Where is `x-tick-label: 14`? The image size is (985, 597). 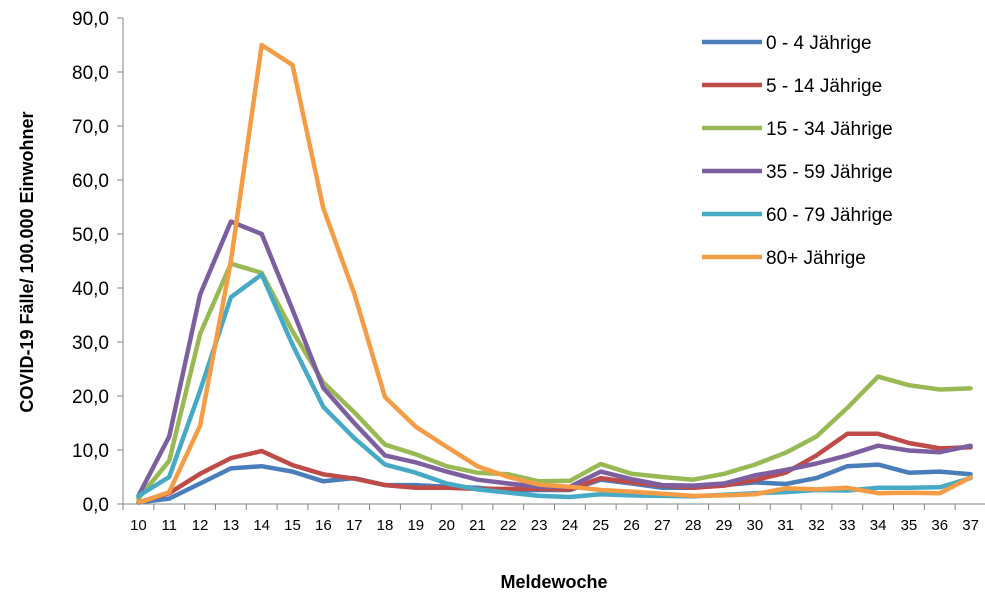 x-tick-label: 14 is located at coordinates (261, 525).